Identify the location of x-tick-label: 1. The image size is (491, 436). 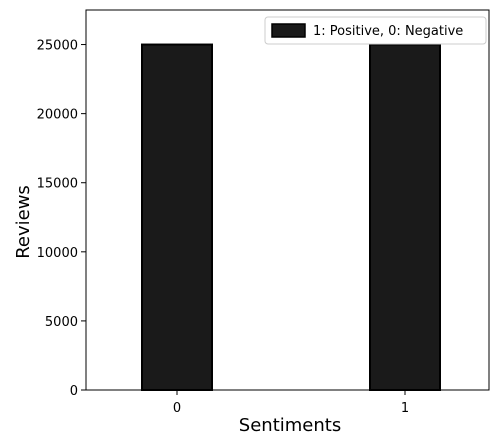
(405, 408).